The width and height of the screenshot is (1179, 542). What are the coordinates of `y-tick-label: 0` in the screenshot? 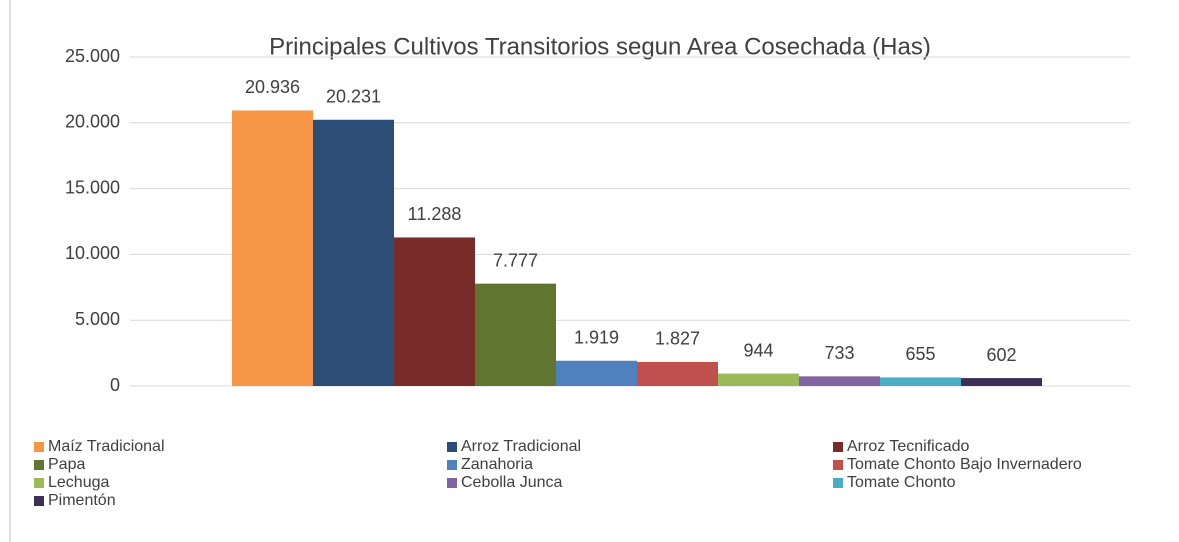 It's located at (115, 385).